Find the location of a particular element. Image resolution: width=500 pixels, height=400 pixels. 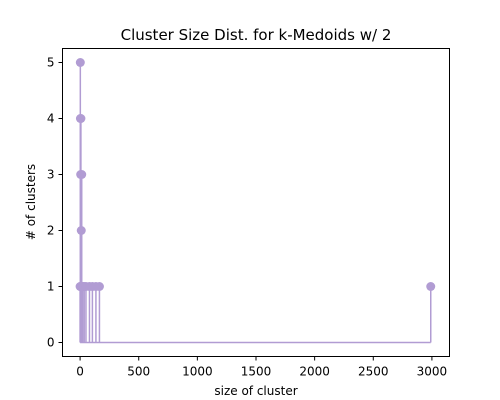

y-axis: 0 1 2 3 4 5 is located at coordinates (55, 203).